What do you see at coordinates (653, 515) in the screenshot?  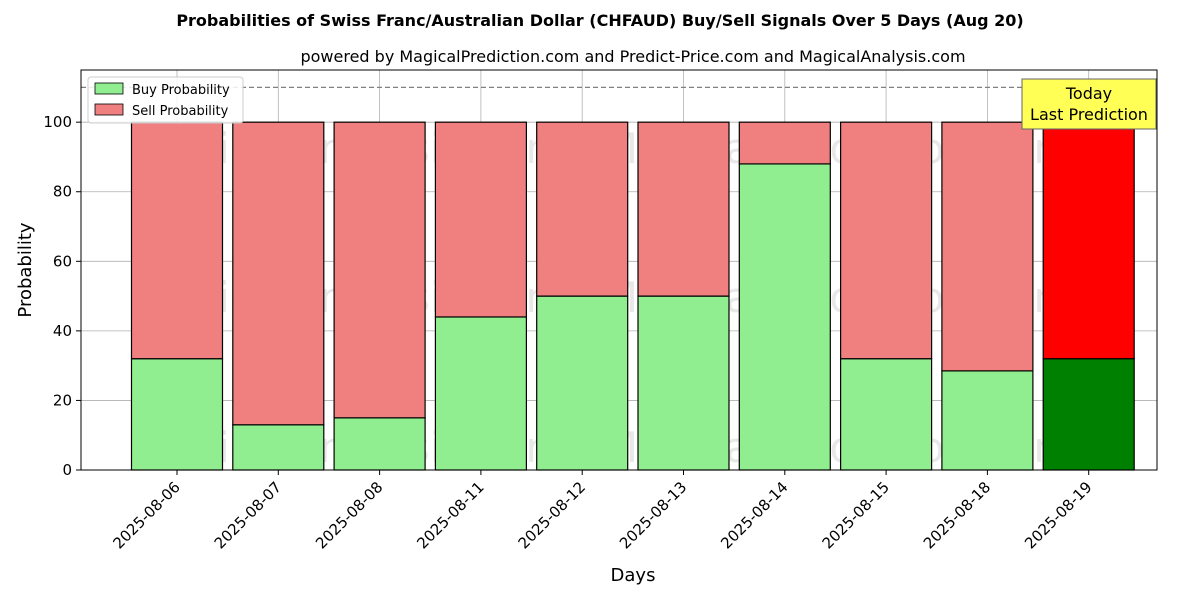 I see `x-tick-label: 2025-08-13` at bounding box center [653, 515].